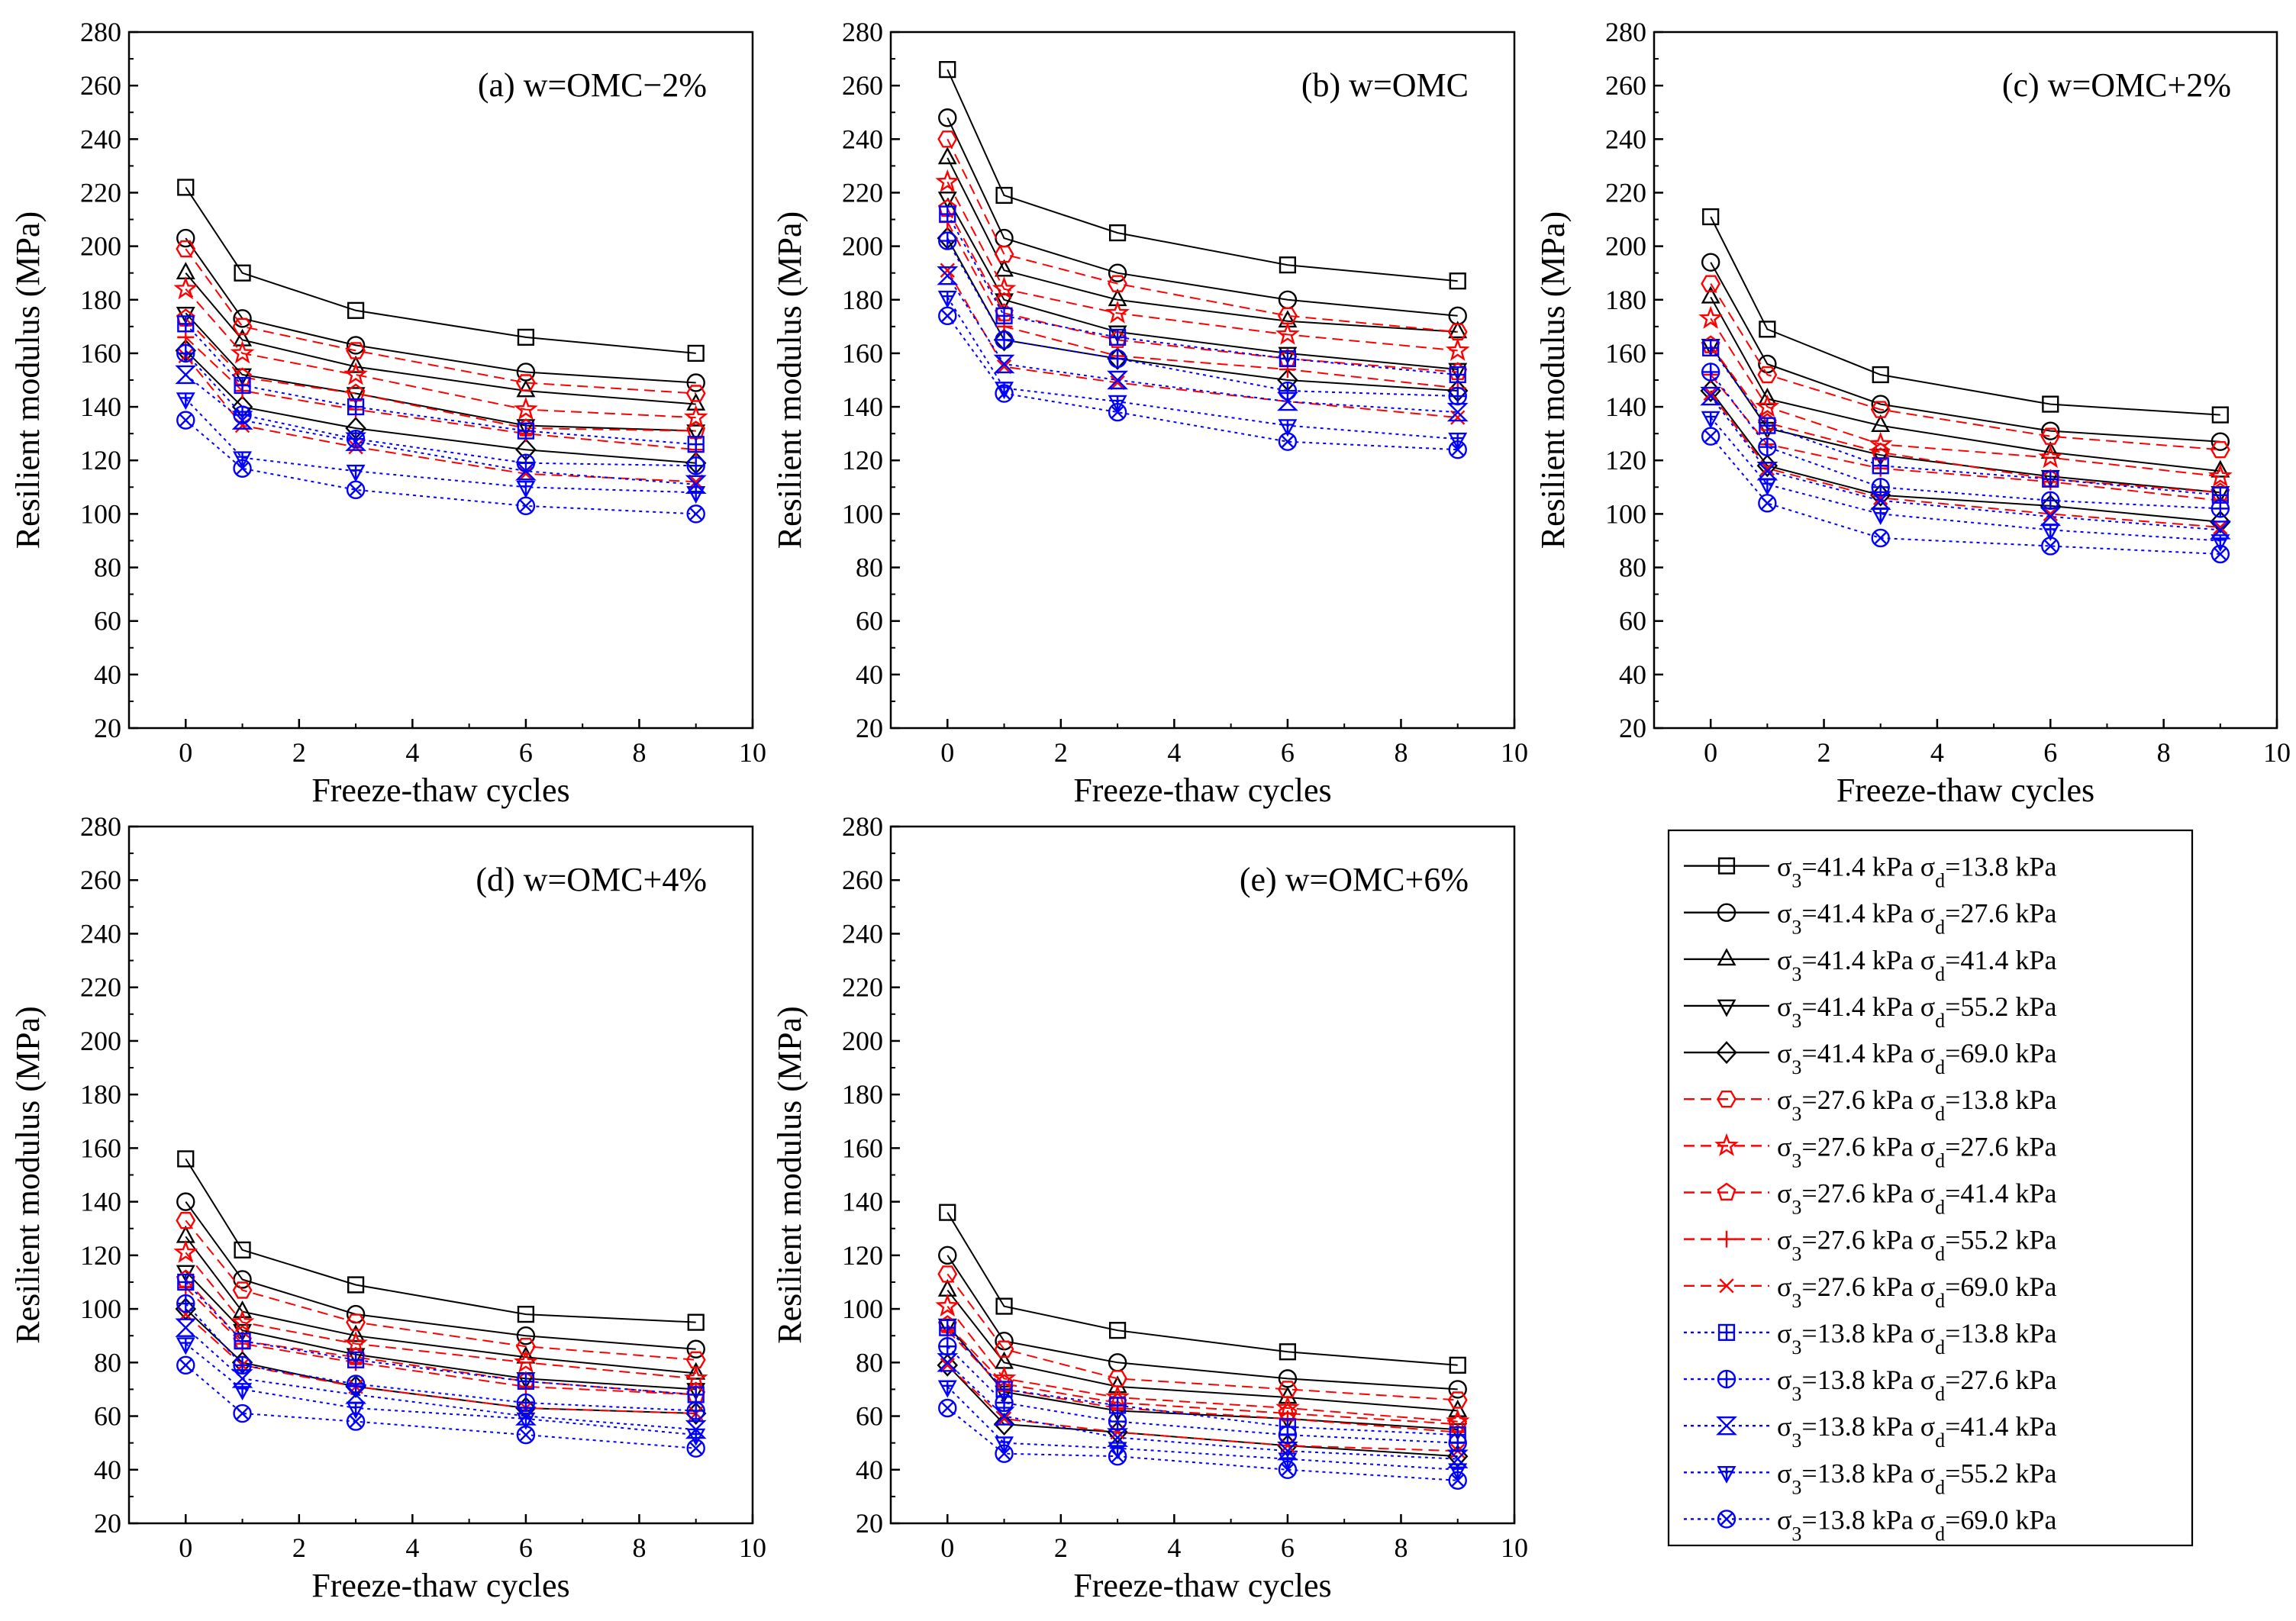 This screenshot has height=1621, width=2296. I want to click on y-axis-label: Resilient modulus (MPa), so click(789, 1175).